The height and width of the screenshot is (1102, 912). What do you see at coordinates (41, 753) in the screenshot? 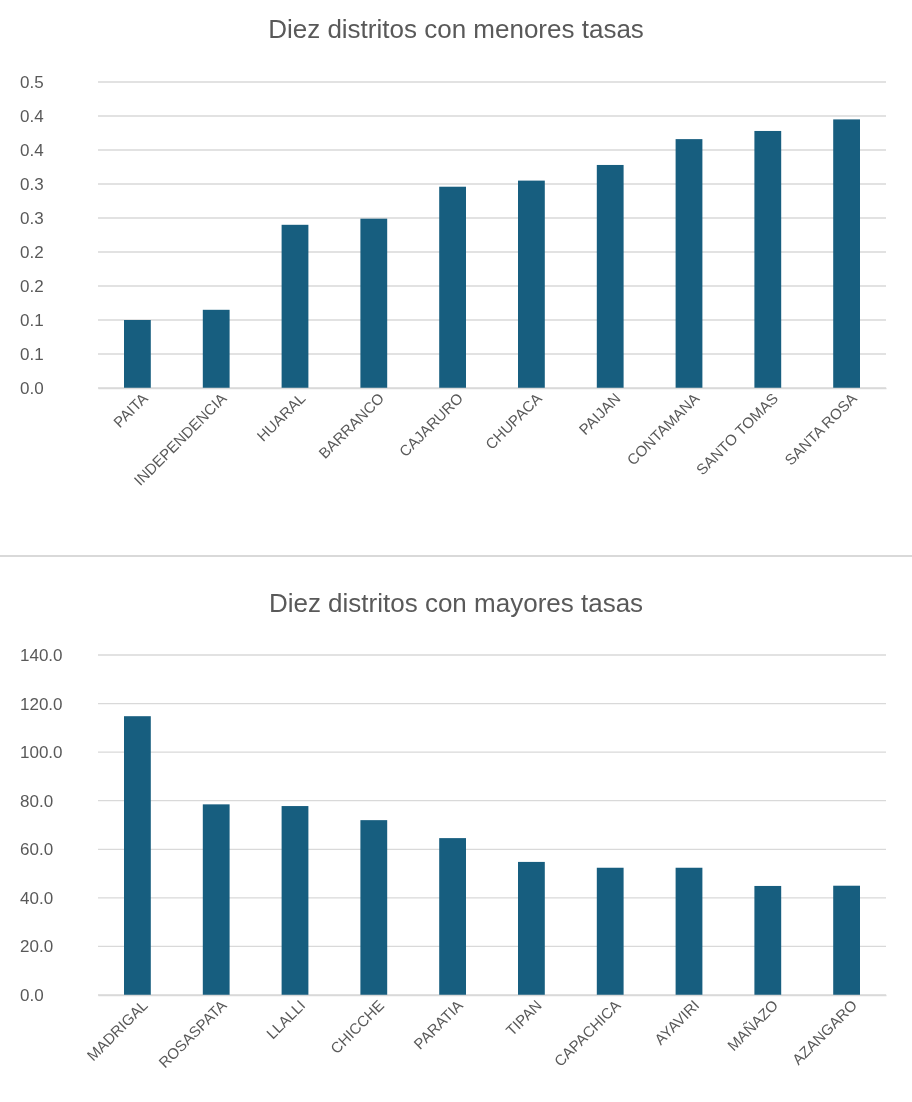
I see `y-tick-label: 100.0` at bounding box center [41, 753].